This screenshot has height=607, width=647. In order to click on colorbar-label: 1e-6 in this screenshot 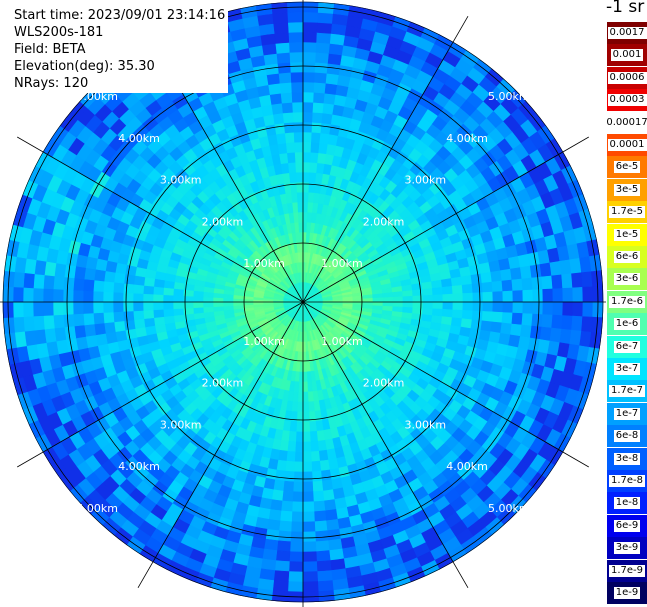, I will do `click(627, 324)`.